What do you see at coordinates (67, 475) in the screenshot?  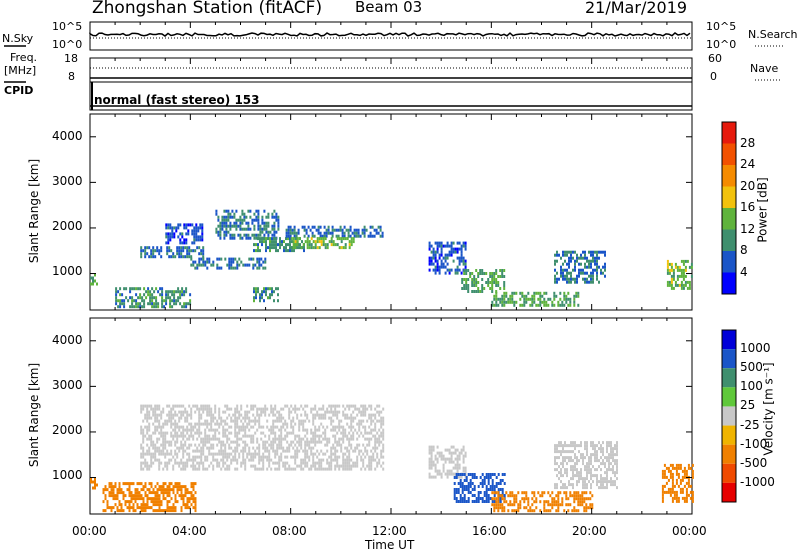 I see `vel-ytick-1000: 1000` at bounding box center [67, 475].